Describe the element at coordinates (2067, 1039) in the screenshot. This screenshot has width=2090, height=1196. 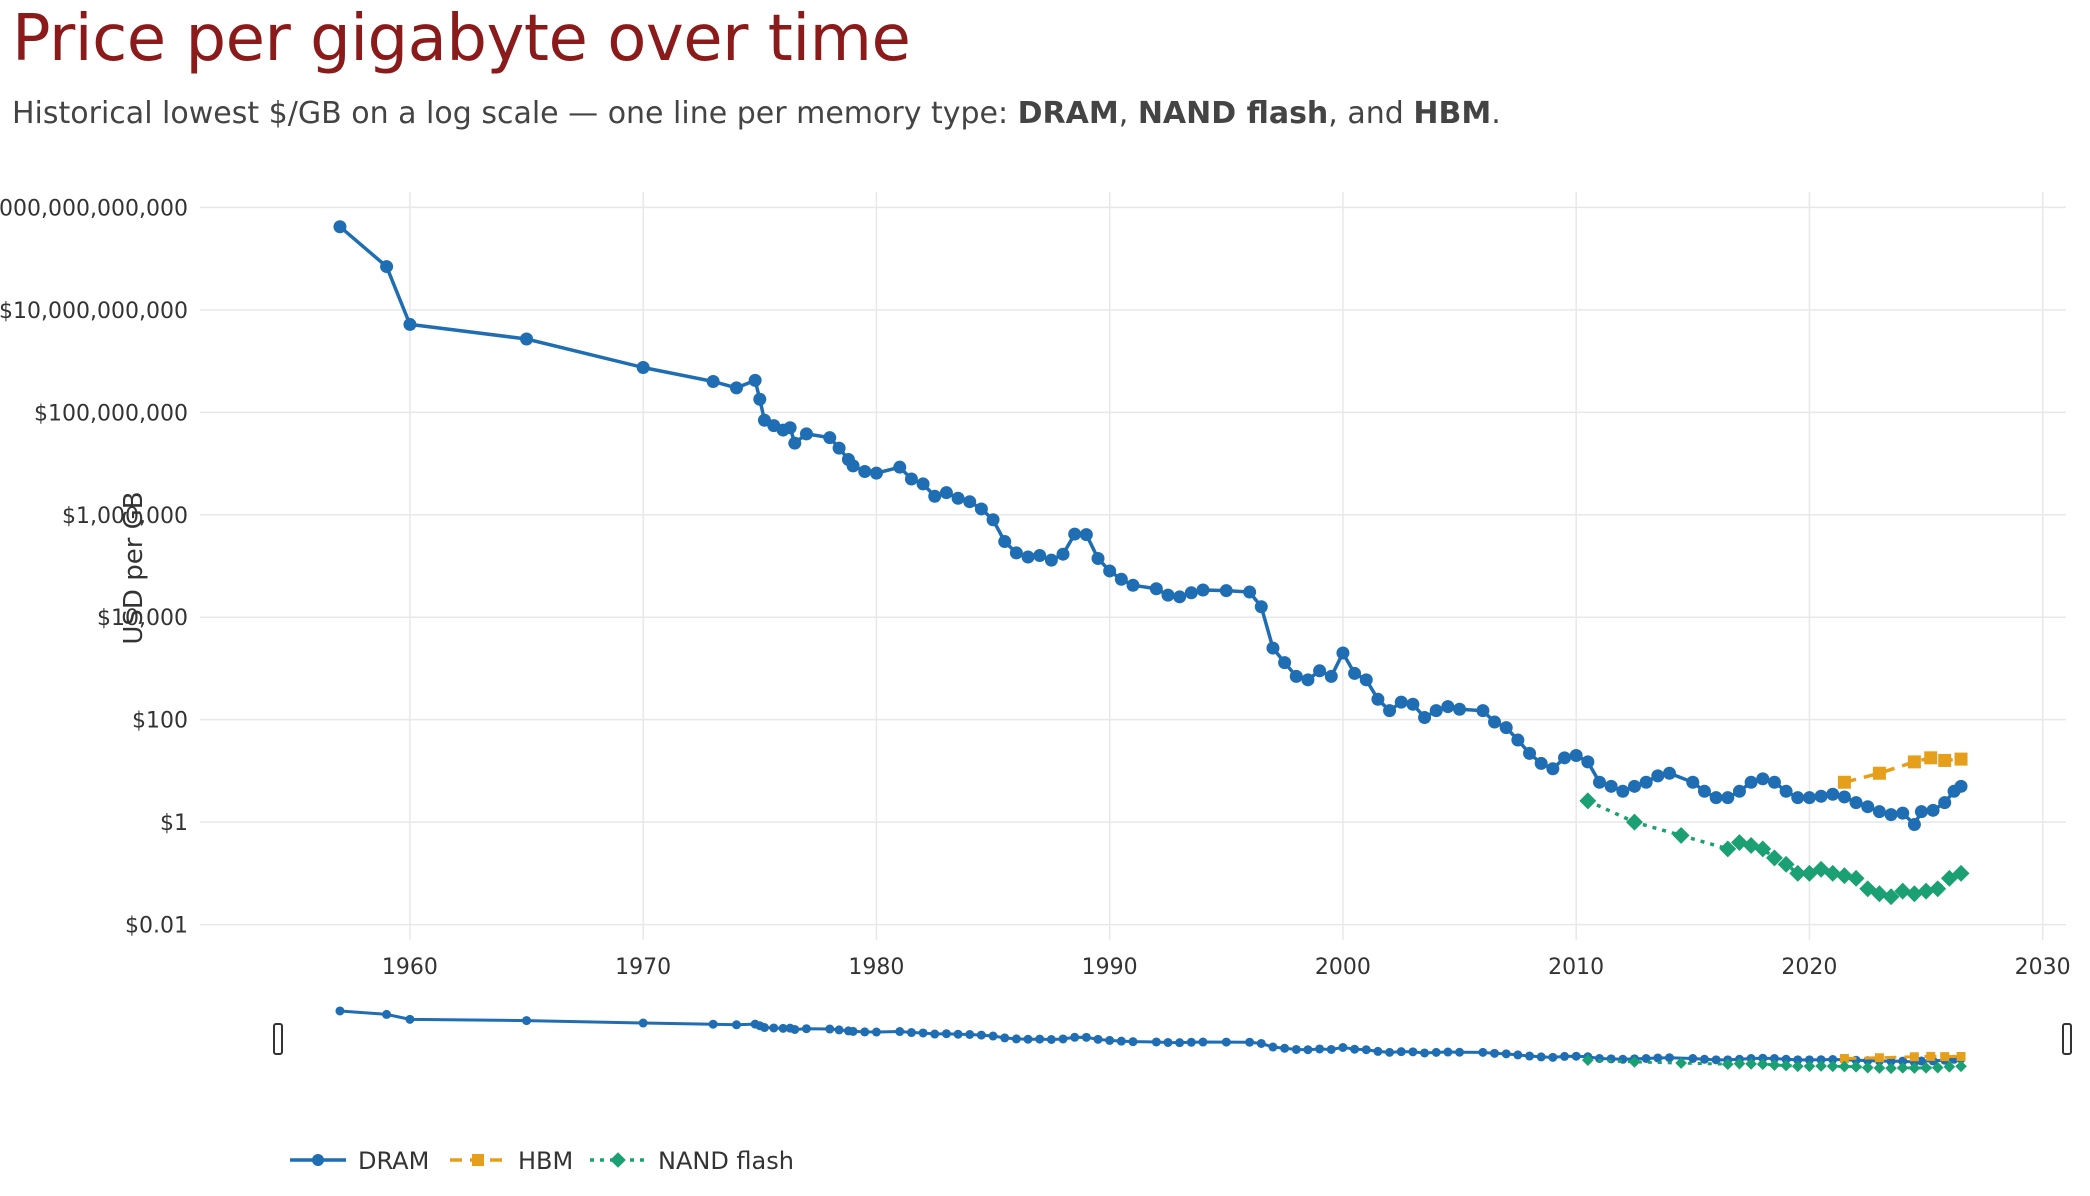
I see `range-slider-right-handle` at that location.